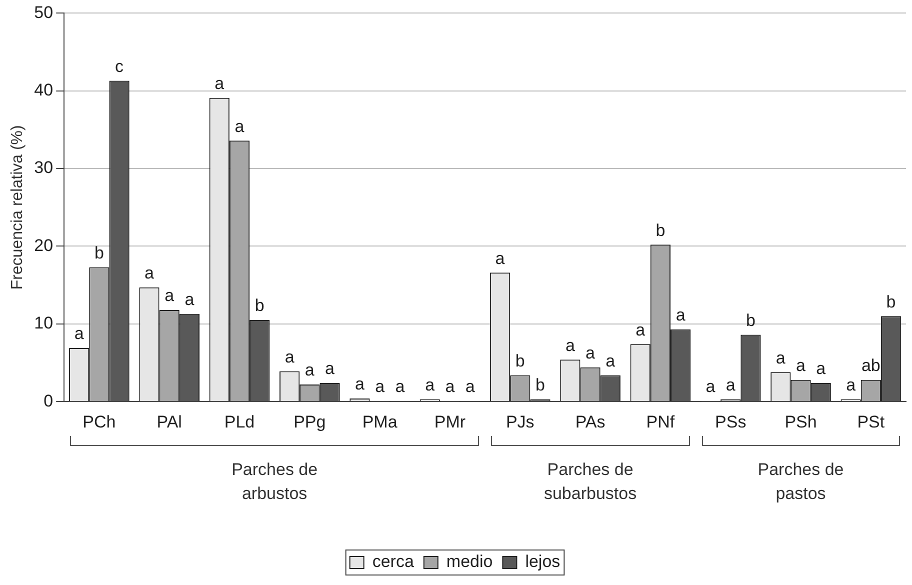 Image resolution: width=912 pixels, height=585 pixels. Describe the element at coordinates (520, 422) in the screenshot. I see `x-tick-label: PJs` at that location.